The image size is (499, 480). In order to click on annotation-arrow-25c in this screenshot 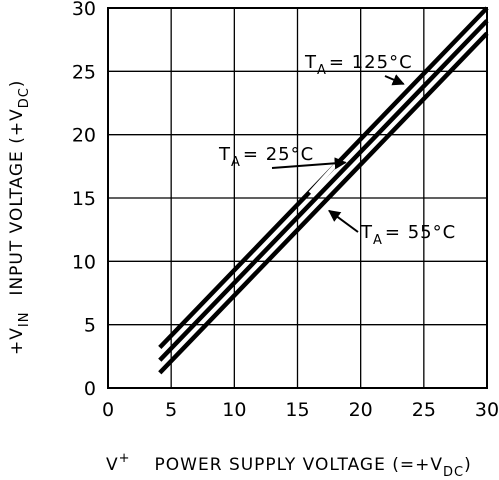, I will do `click(309, 163)`.